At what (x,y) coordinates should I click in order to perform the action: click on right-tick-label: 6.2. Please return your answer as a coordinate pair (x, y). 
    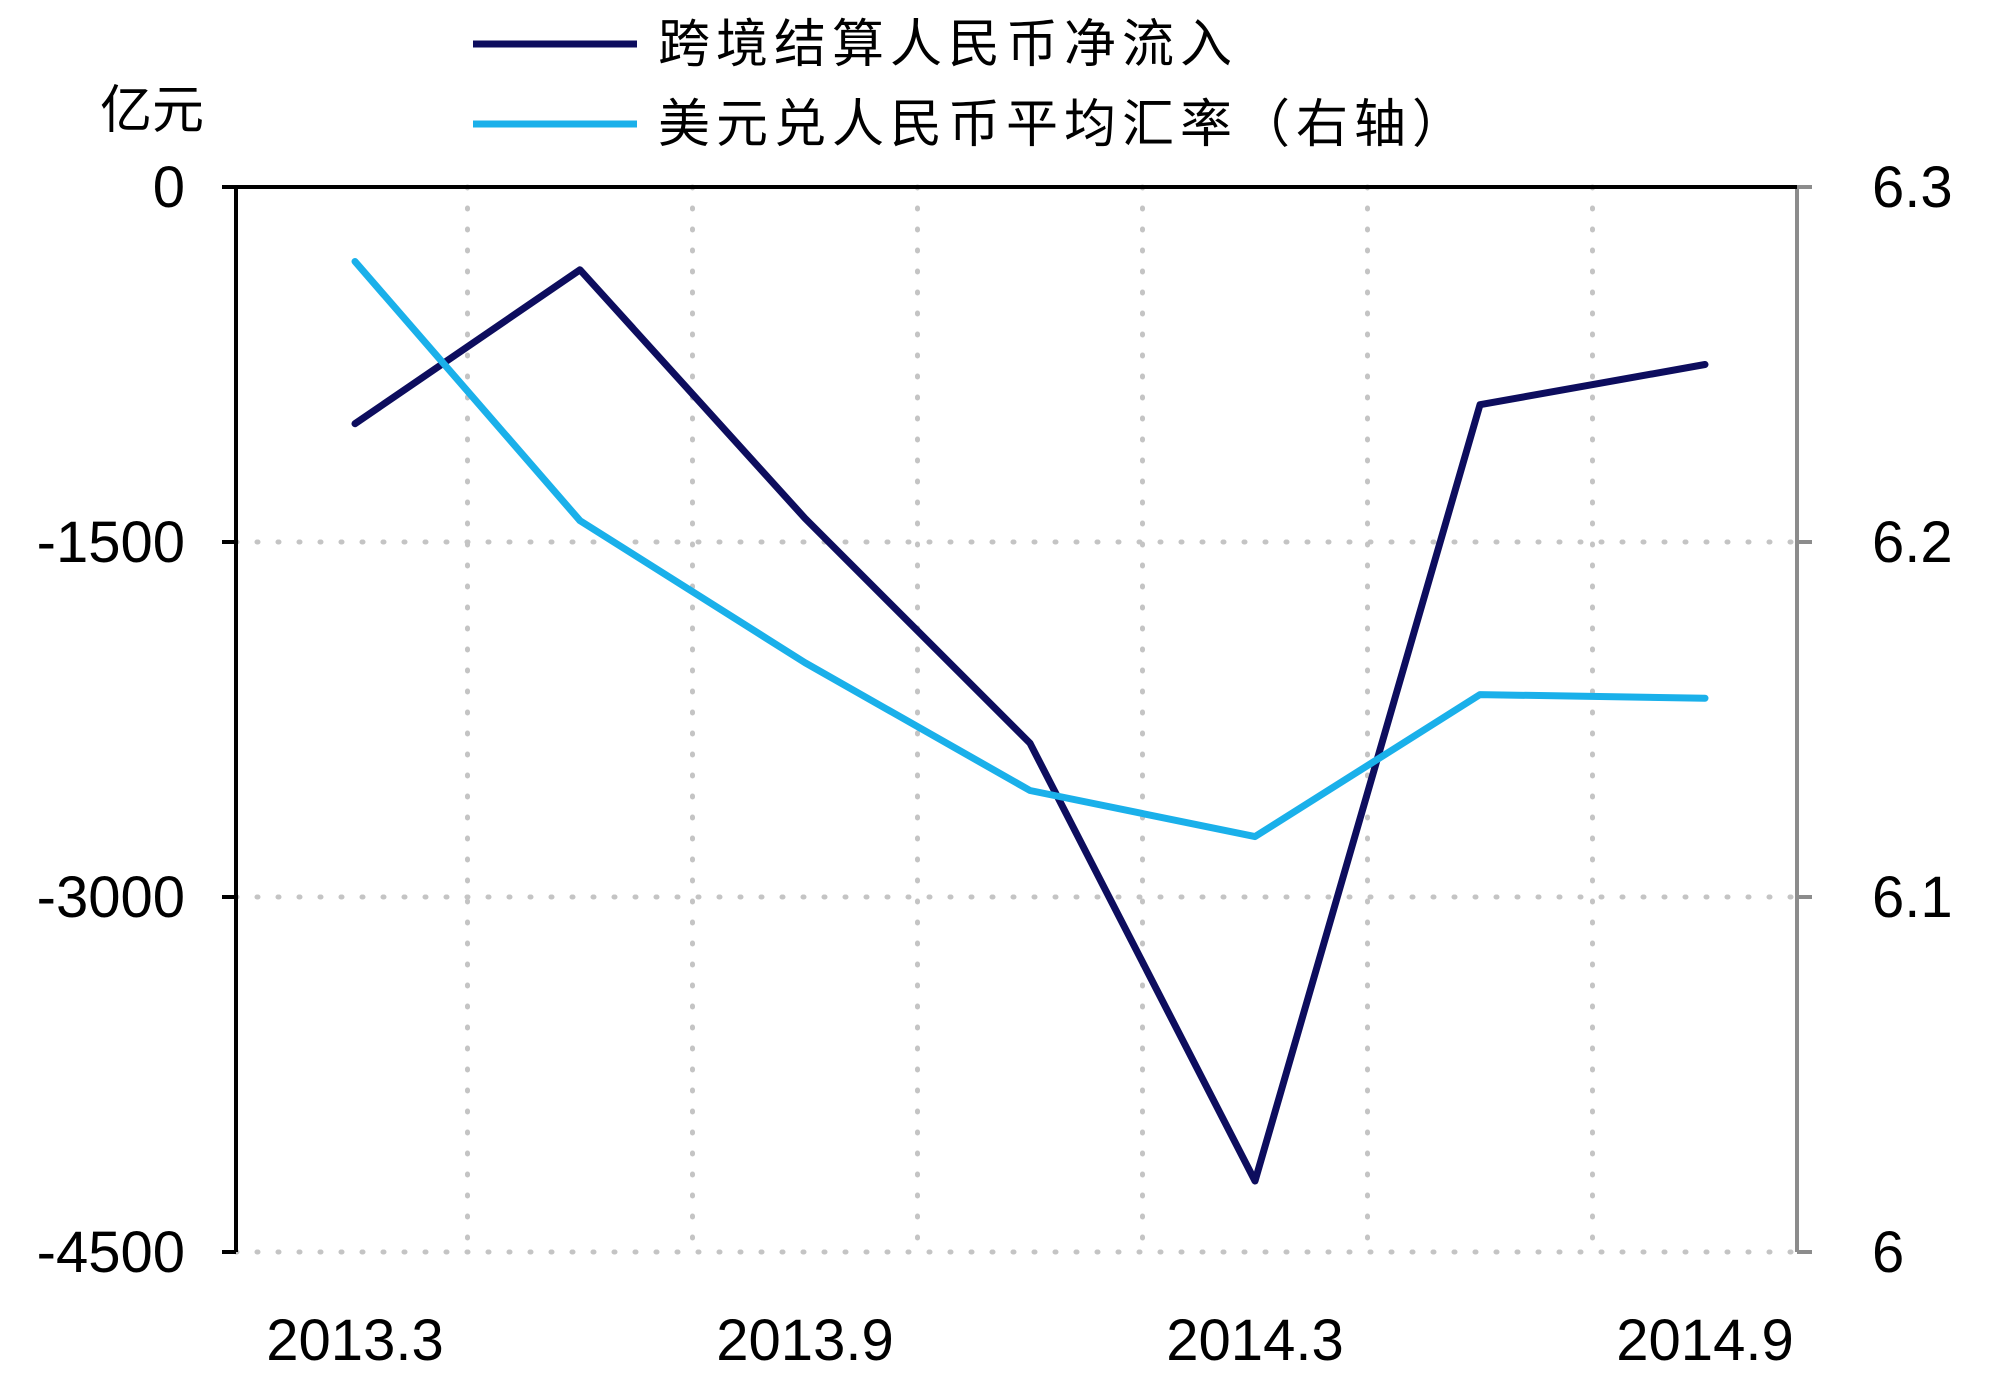
    Looking at the image, I should click on (1912, 542).